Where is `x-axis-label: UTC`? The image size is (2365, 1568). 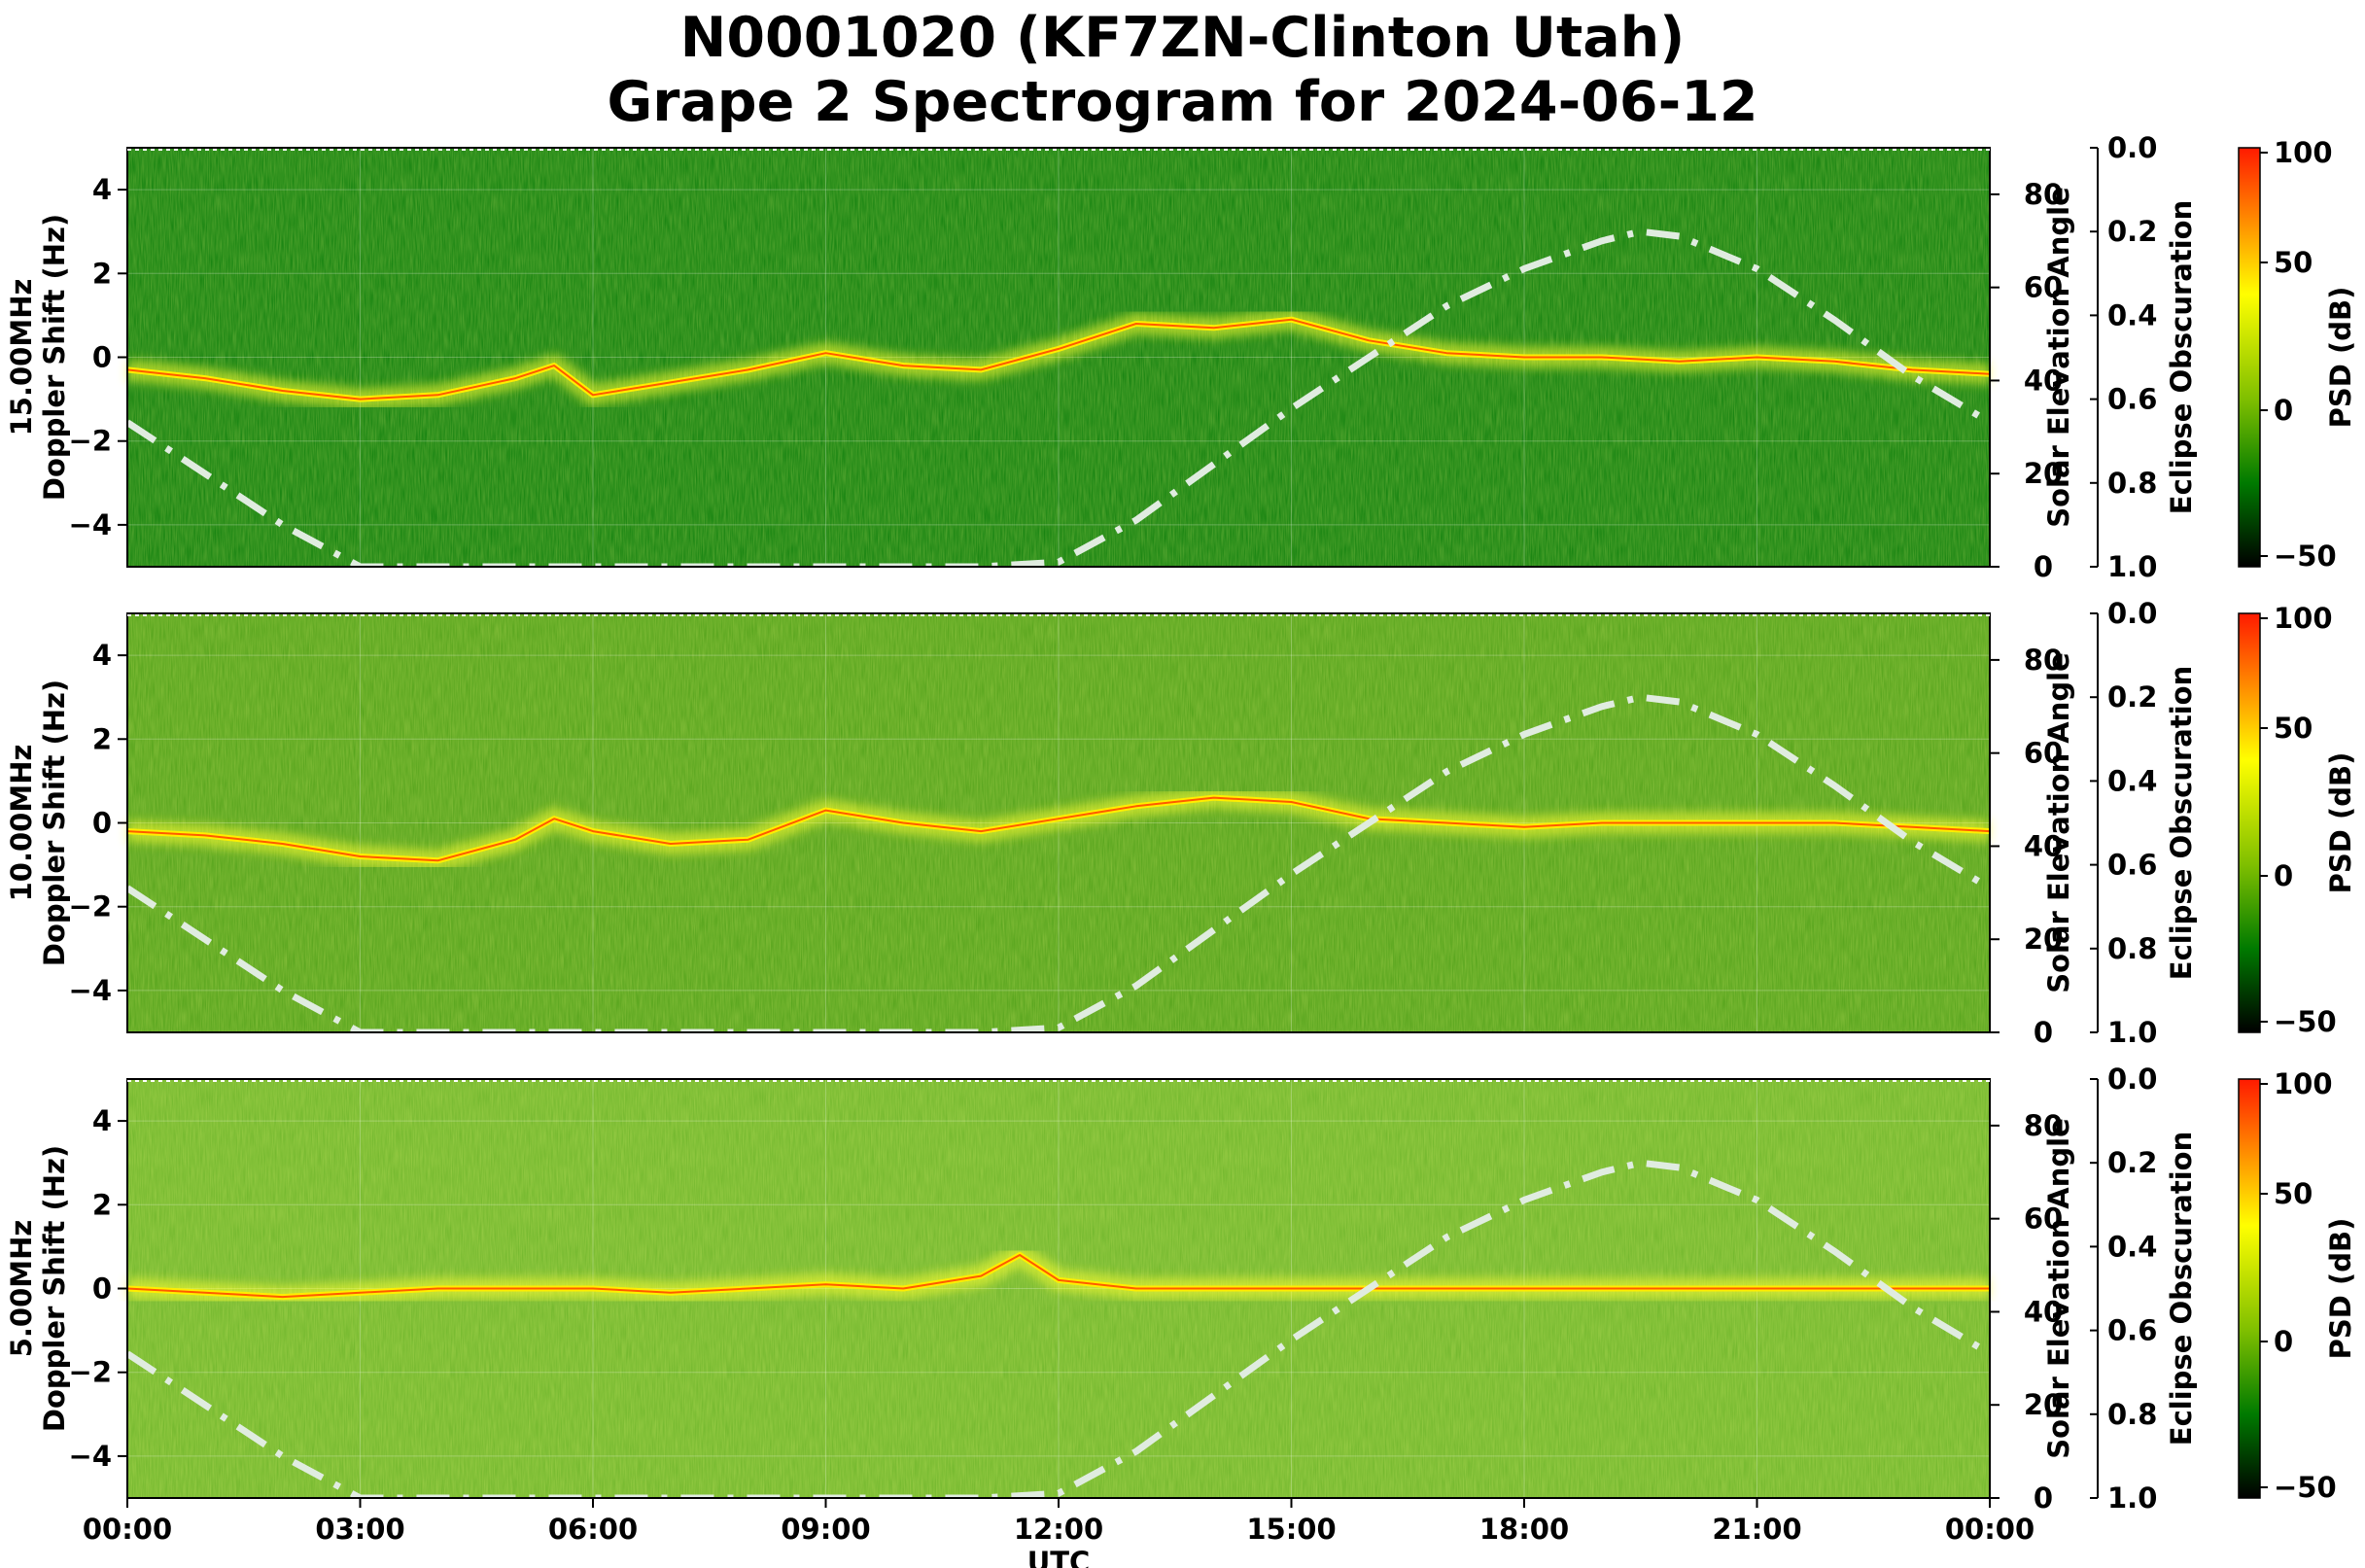 x-axis-label: UTC is located at coordinates (1059, 1557).